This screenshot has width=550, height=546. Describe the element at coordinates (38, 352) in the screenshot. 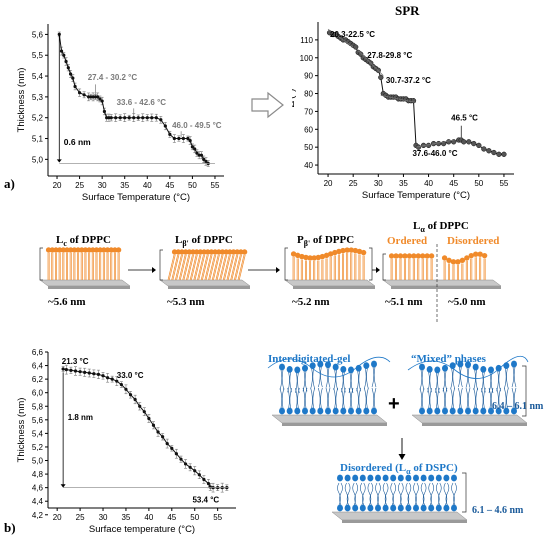

I see `y-tick-label: 6,6` at that location.